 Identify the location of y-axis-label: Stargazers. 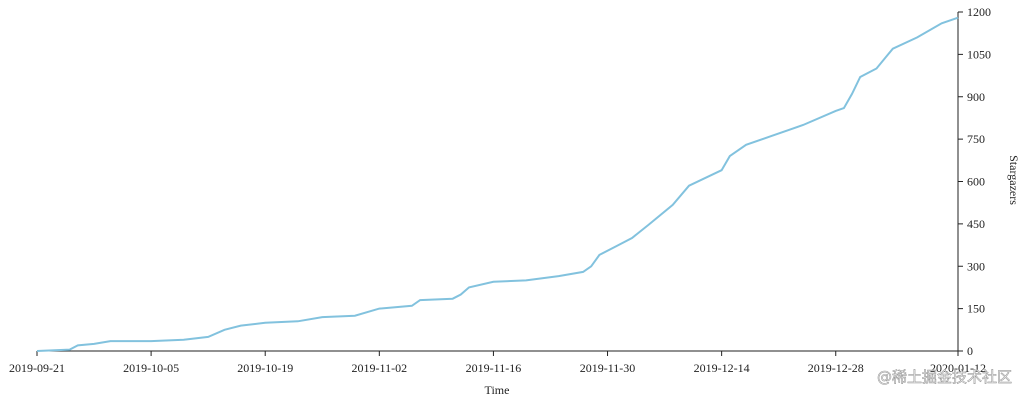
(1014, 180).